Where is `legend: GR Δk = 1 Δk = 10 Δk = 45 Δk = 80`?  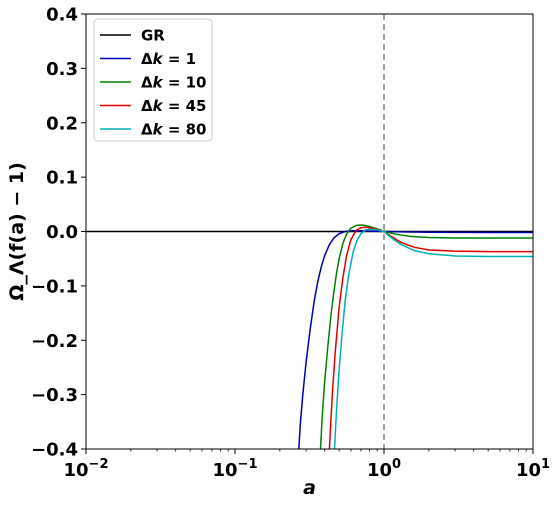
legend: GR Δk = 1 Δk = 10 Δk = 45 Δk = 80 is located at coordinates (153, 80).